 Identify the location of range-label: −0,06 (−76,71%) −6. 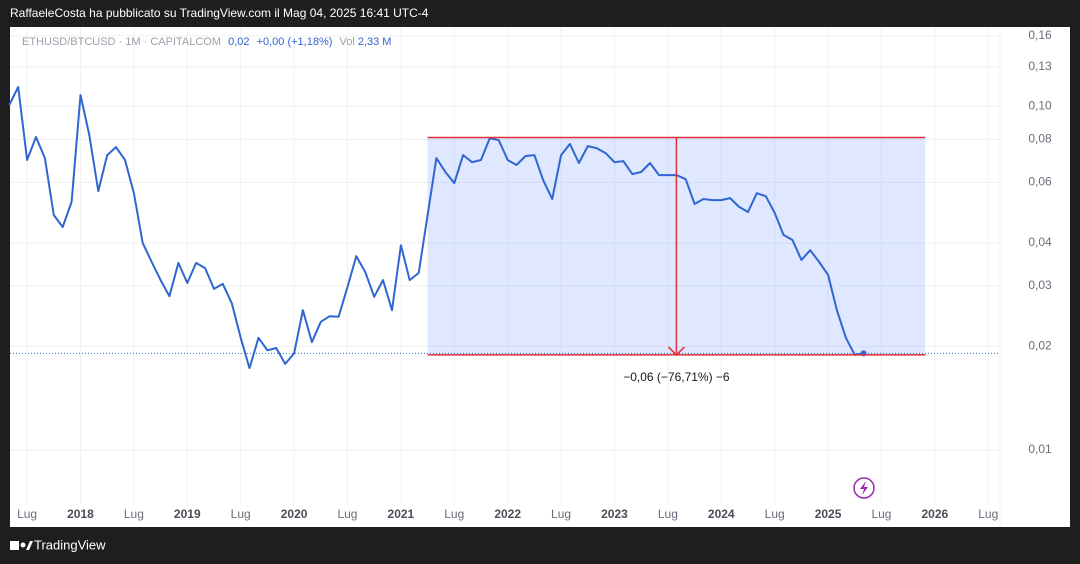
(676, 377).